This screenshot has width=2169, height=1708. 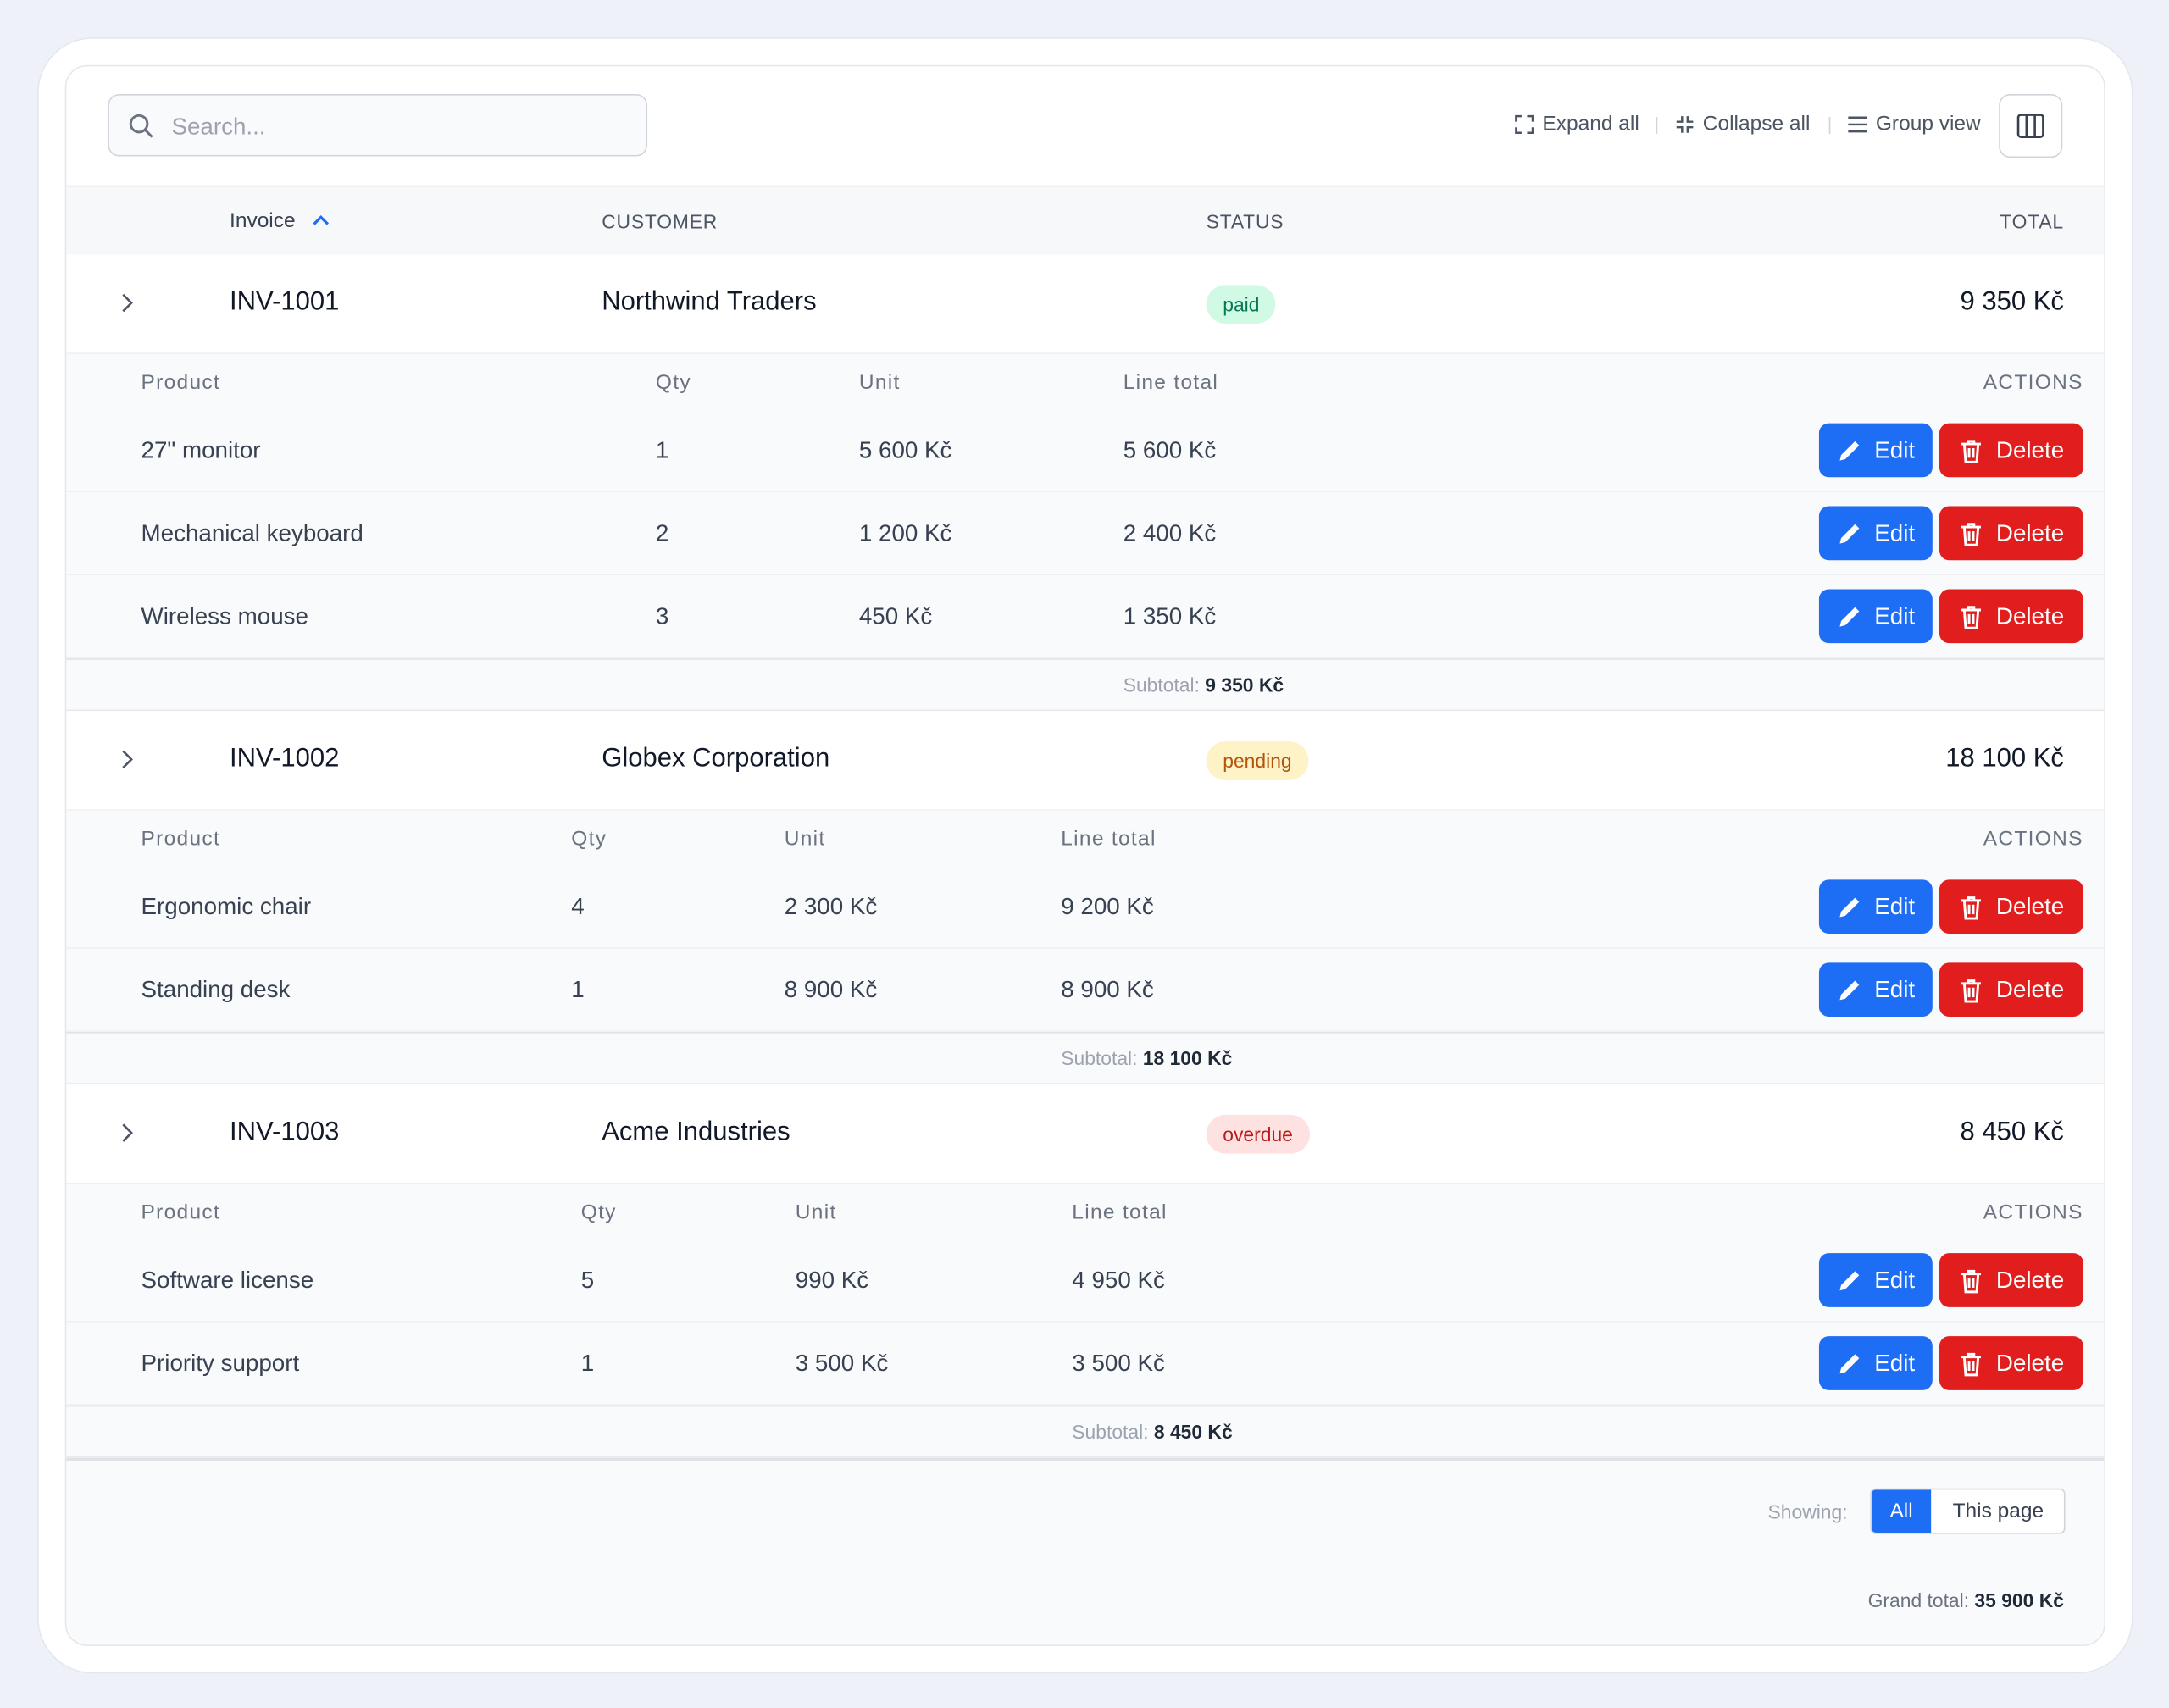 What do you see at coordinates (227, 906) in the screenshot?
I see `item-cell: Ergonomic chair` at bounding box center [227, 906].